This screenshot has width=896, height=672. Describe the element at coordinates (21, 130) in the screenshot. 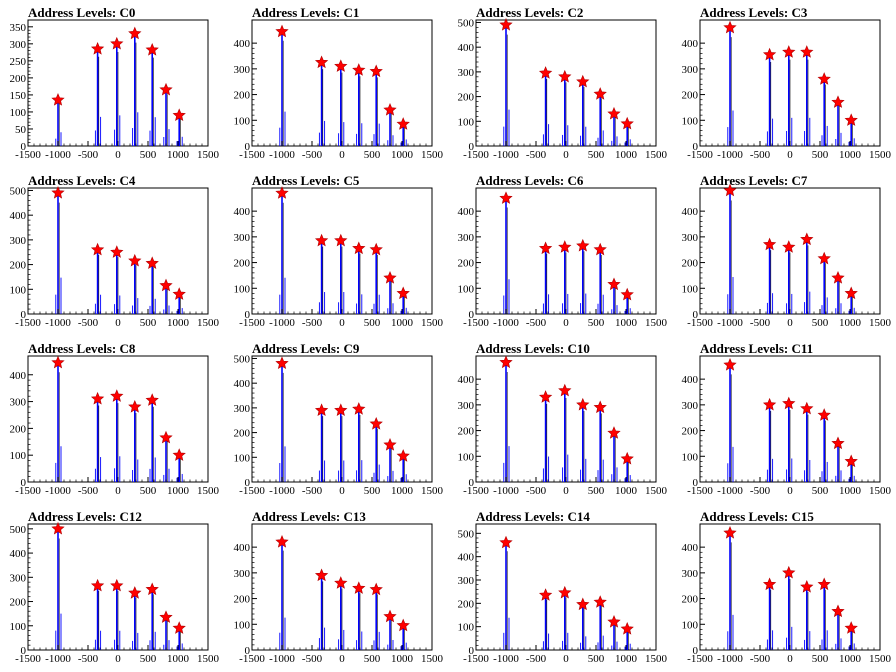

I see `y-tick-label: 50` at that location.